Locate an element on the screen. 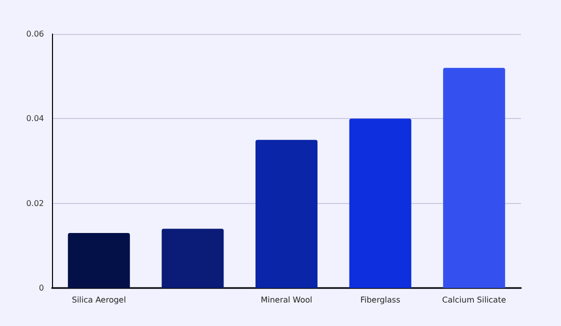 The height and width of the screenshot is (326, 561). y-tick-label: 0.04 is located at coordinates (35, 119).